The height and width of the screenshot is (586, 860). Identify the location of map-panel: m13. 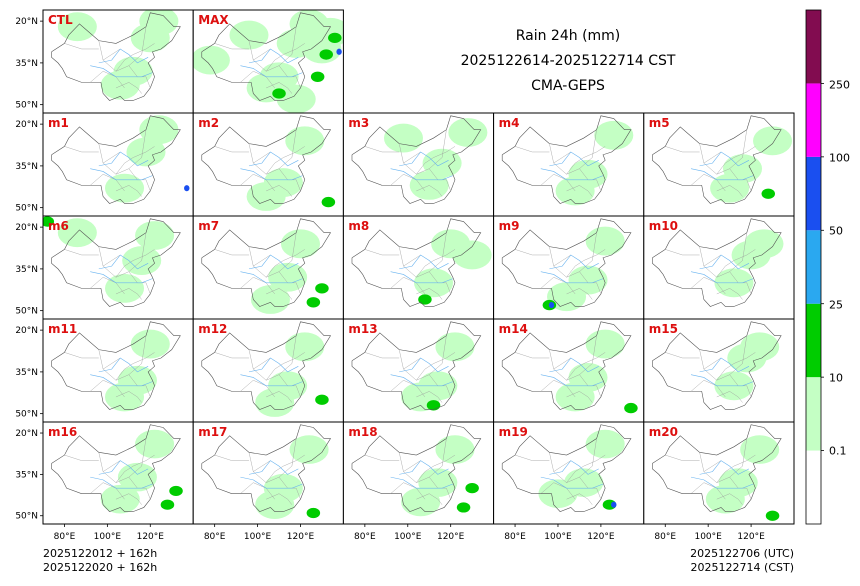
(418, 370).